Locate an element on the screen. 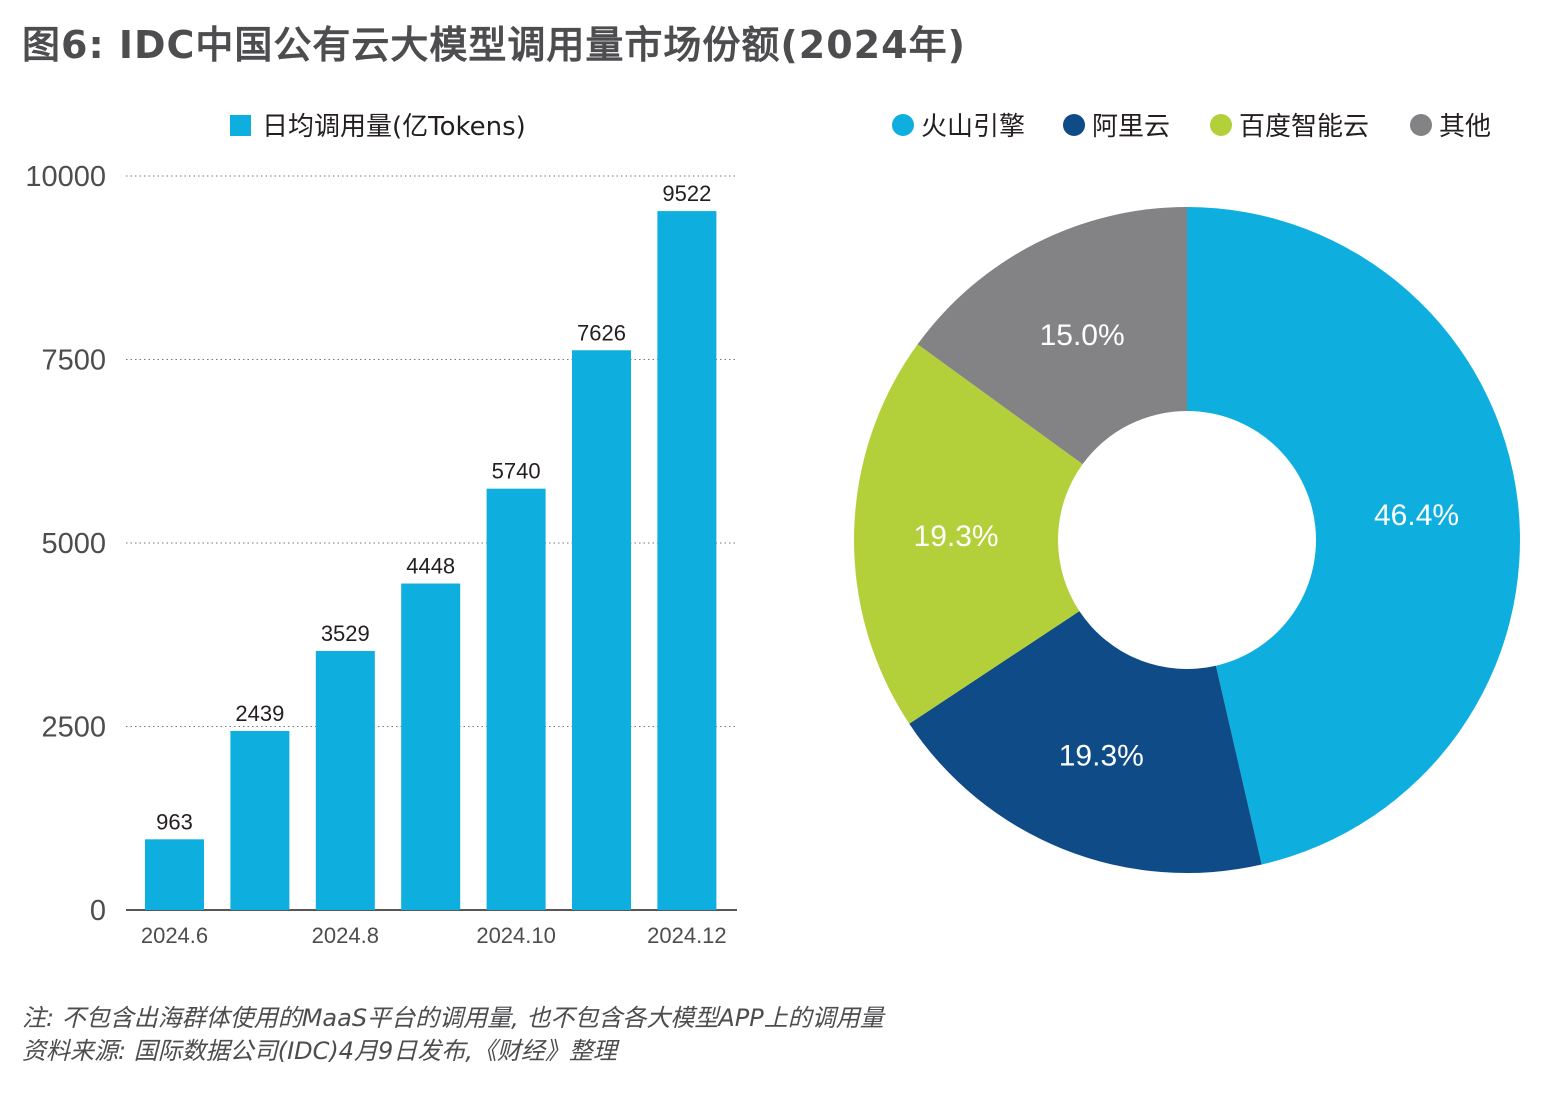 The image size is (1567, 1093). x-tick-label: 2024.6 is located at coordinates (174, 935).